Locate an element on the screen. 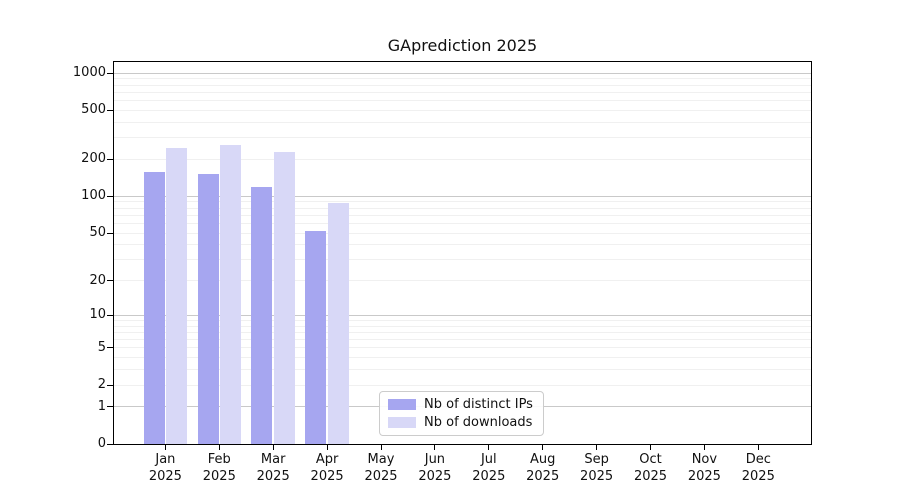 The height and width of the screenshot is (500, 900). x-tick-month: Oct is located at coordinates (650, 459).